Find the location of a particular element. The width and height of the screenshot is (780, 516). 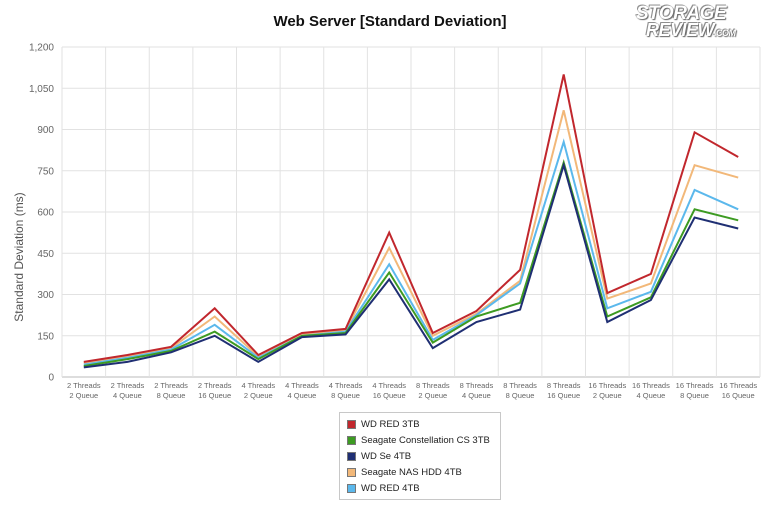

y-tick-label: 900 is located at coordinates (45, 130).